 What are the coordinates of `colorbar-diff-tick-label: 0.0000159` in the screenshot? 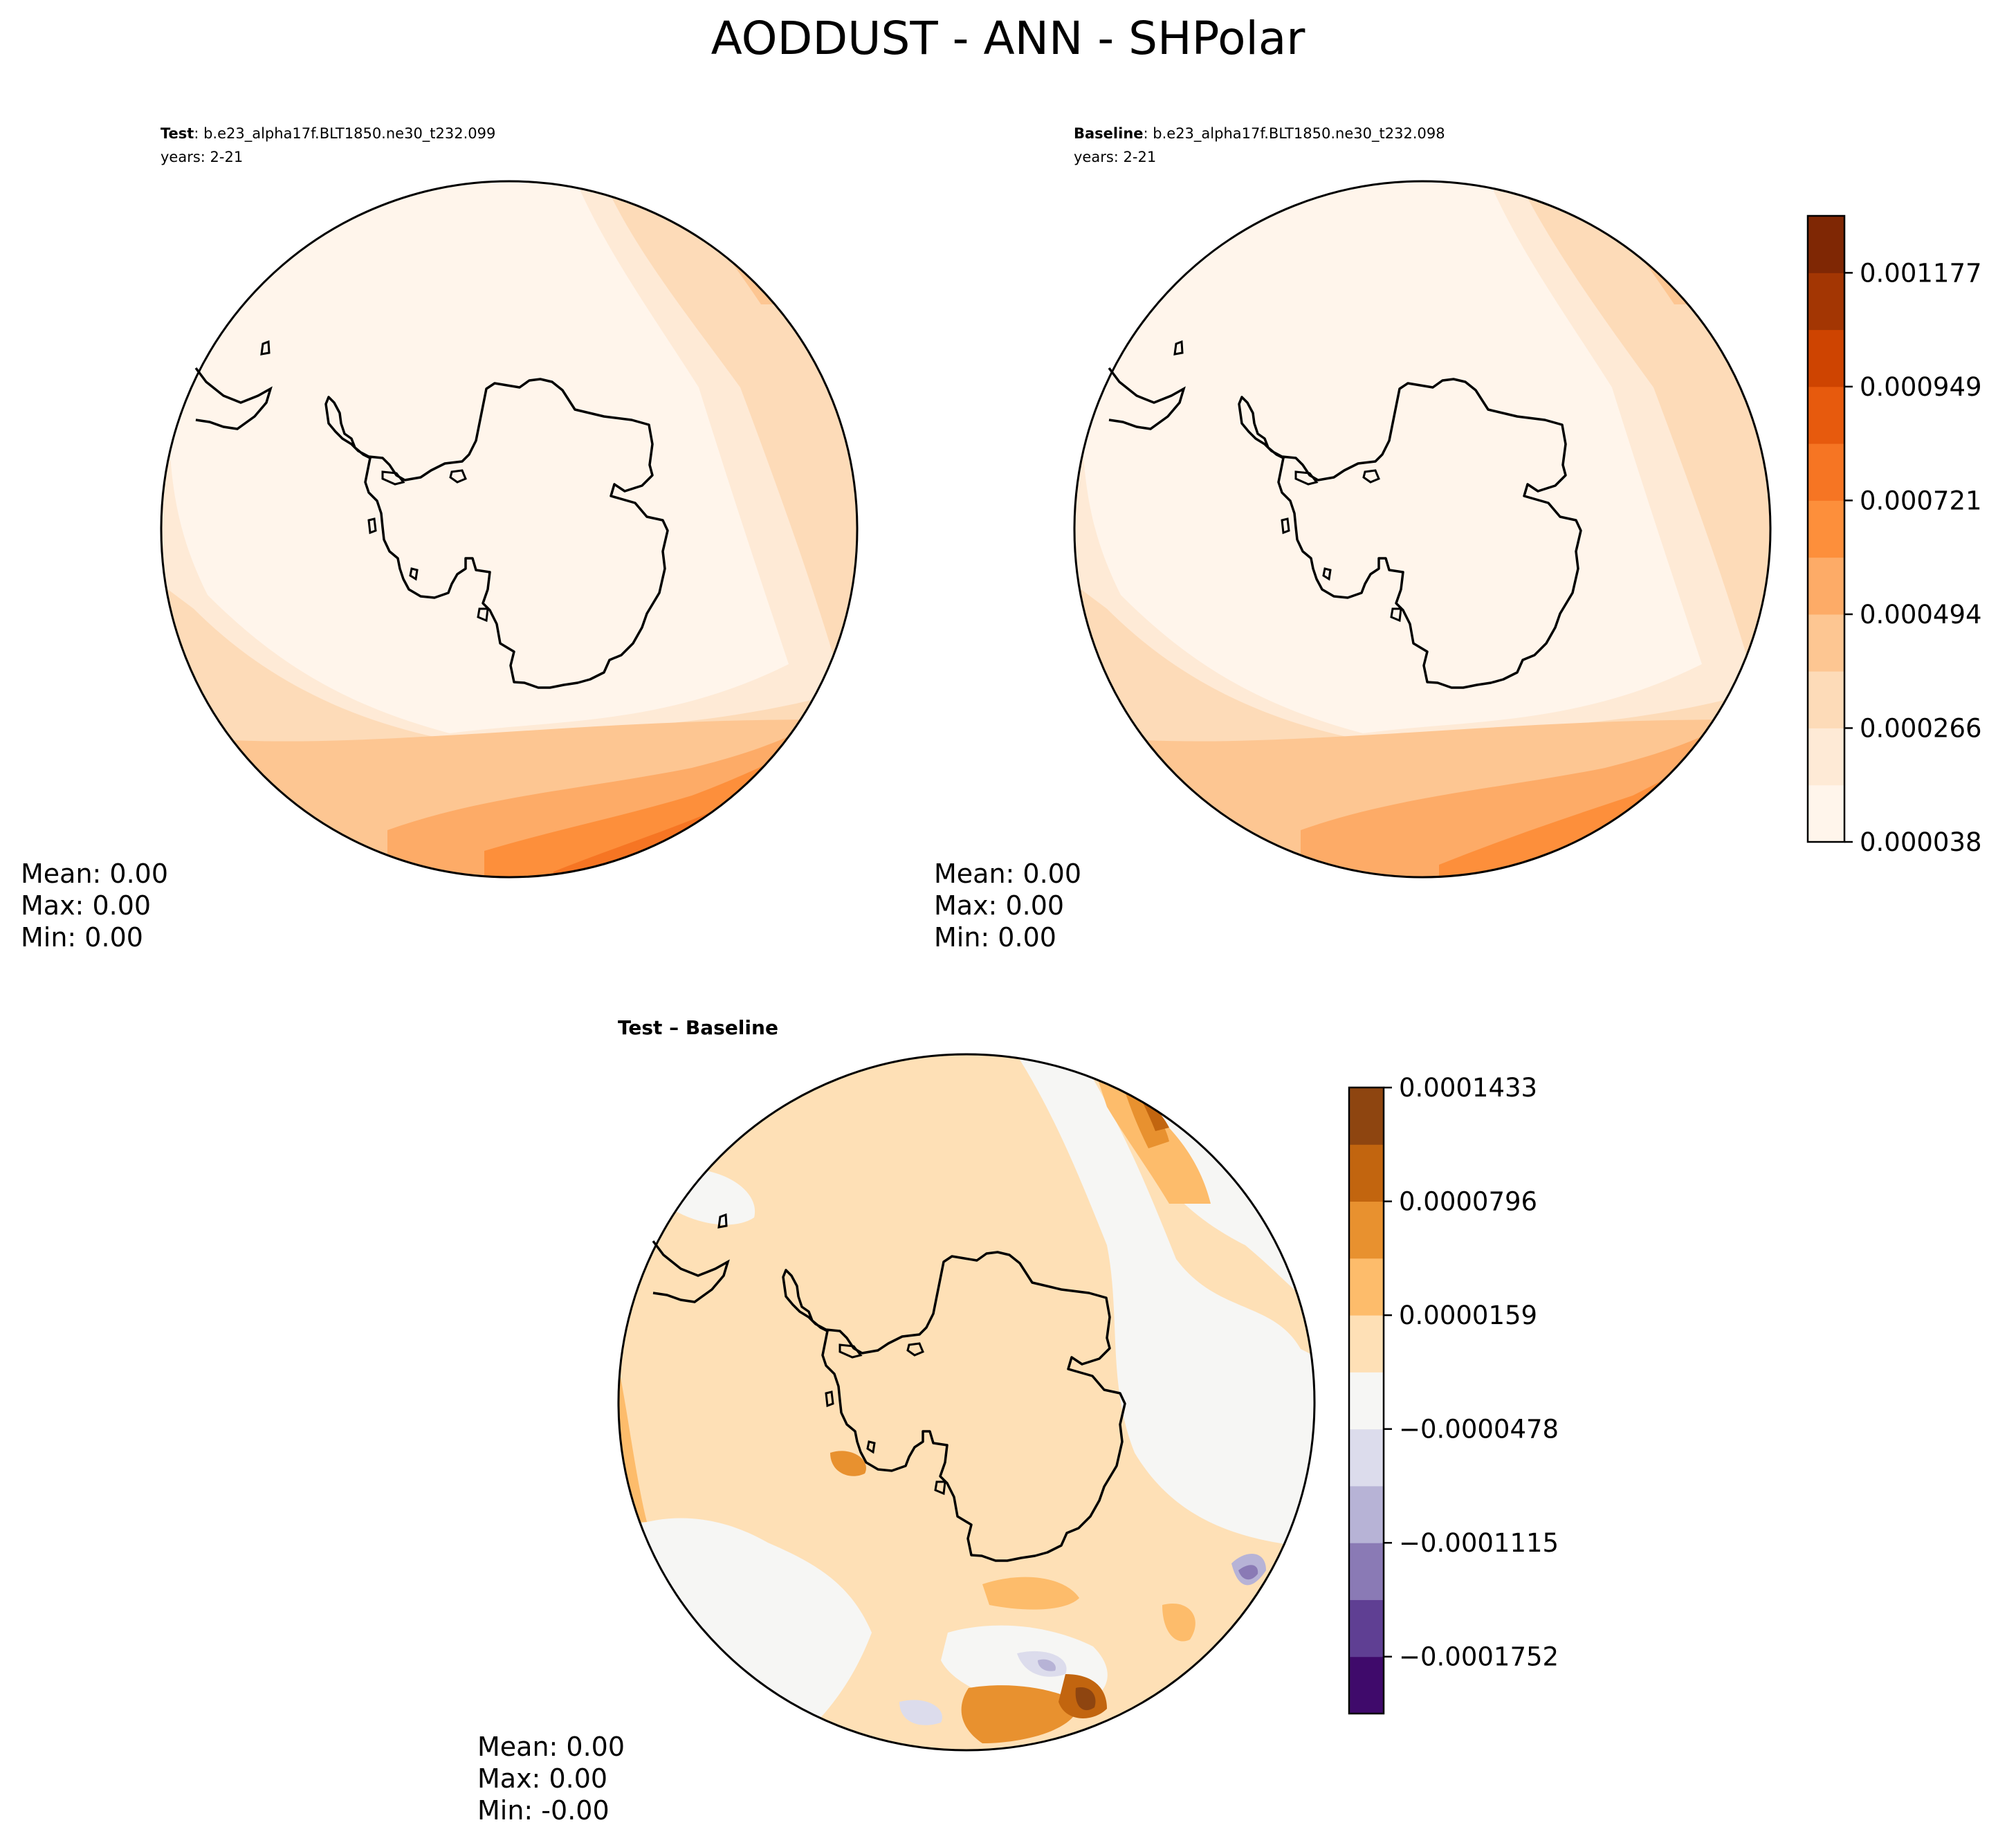 It's located at (1468, 1316).